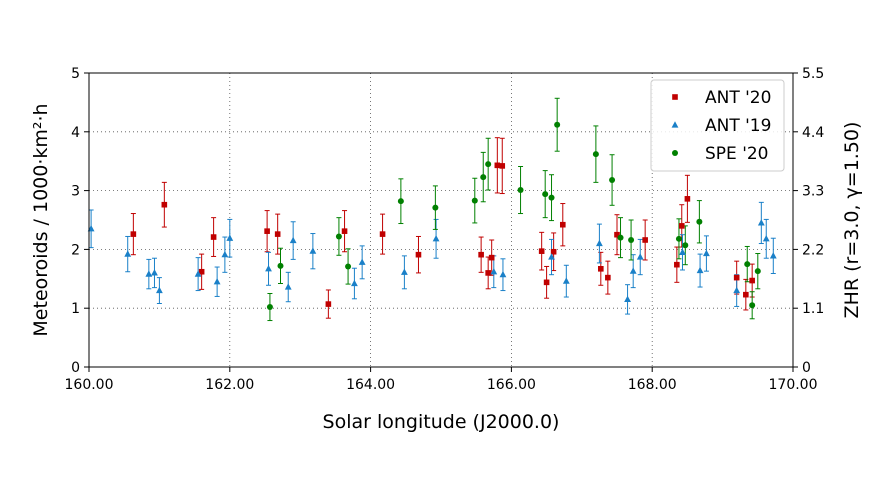 This screenshot has width=880, height=480. I want to click on legend-label-spe-20: SPE '20, so click(737, 154).